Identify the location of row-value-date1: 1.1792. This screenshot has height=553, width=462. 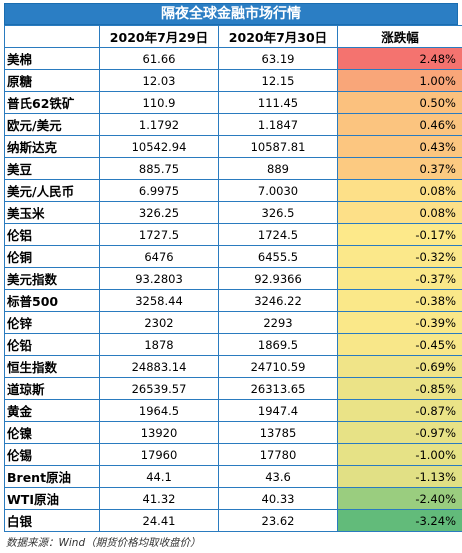
(159, 125).